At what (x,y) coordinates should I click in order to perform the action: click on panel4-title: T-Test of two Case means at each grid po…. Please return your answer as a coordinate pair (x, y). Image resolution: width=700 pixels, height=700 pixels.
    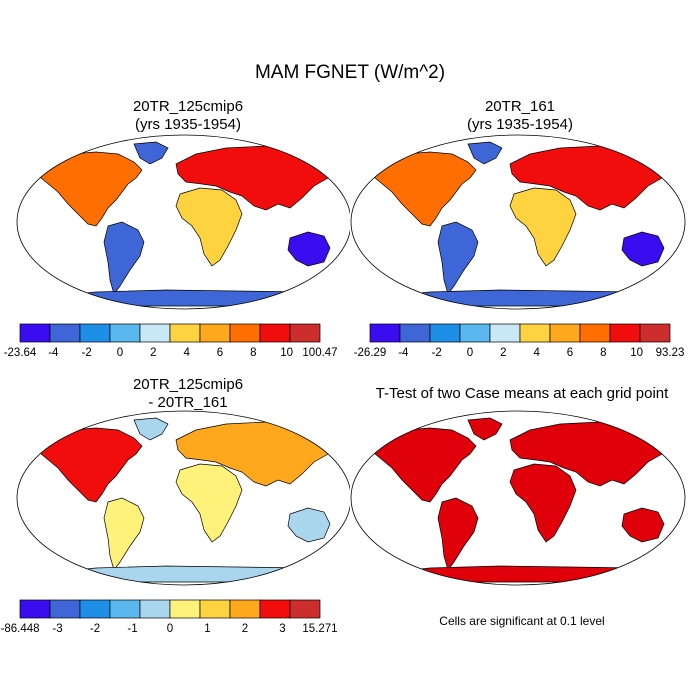
    Looking at the image, I should click on (522, 394).